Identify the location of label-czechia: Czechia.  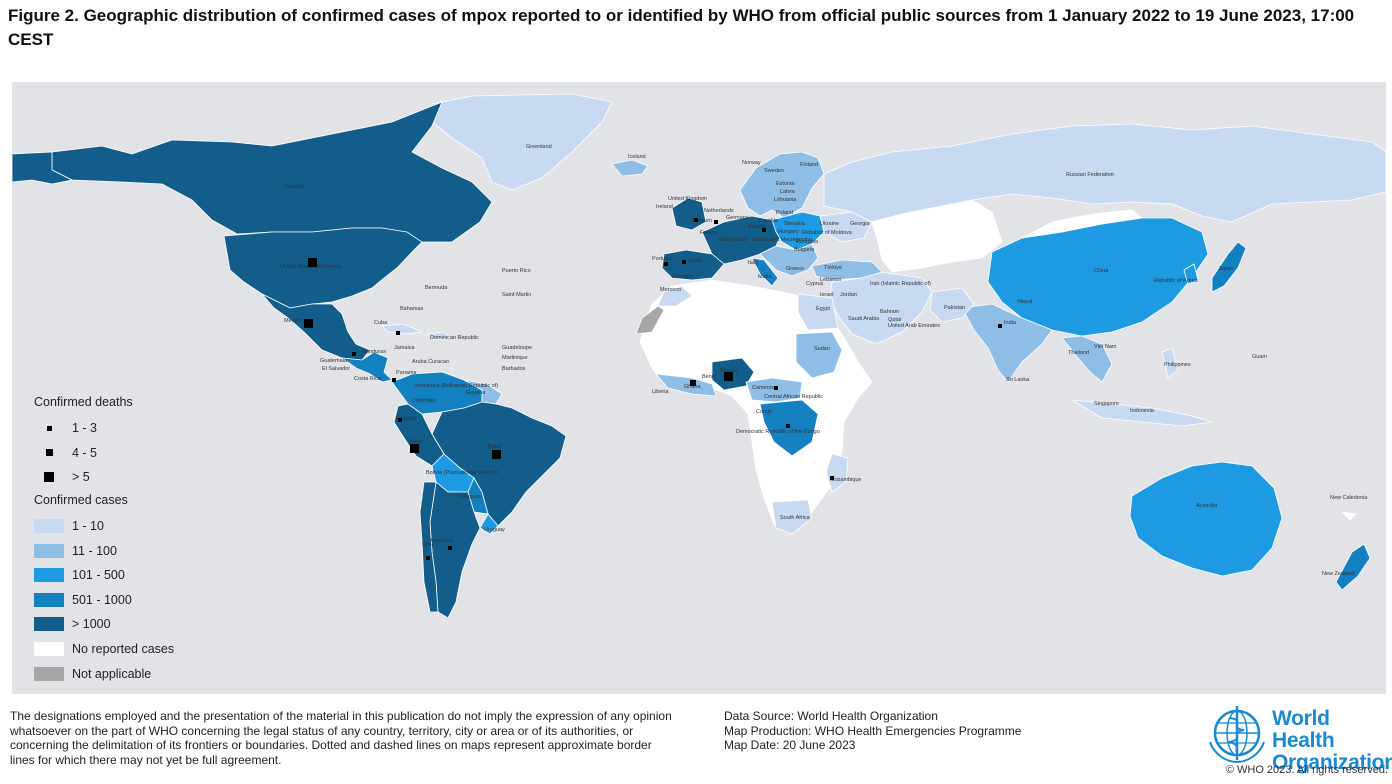
(768, 221).